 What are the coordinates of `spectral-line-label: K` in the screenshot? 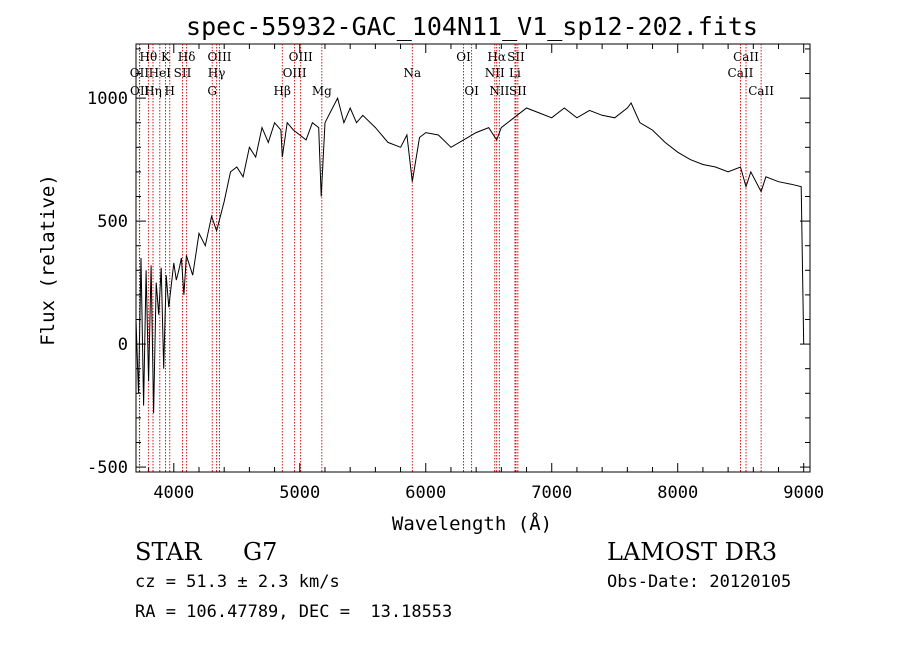 It's located at (166, 57).